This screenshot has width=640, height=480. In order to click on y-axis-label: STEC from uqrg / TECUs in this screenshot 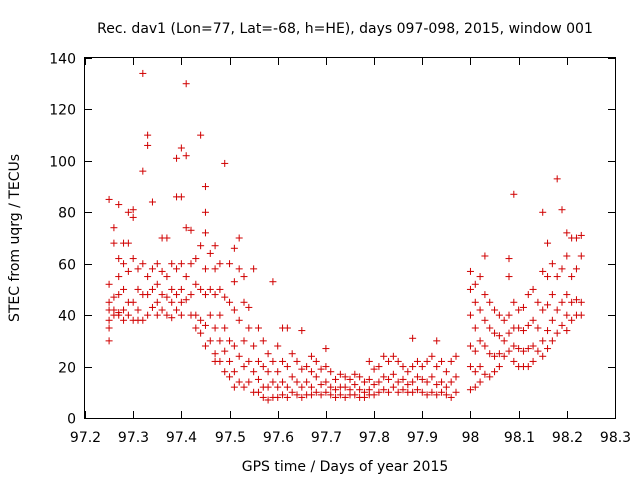, I will do `click(15, 238)`.